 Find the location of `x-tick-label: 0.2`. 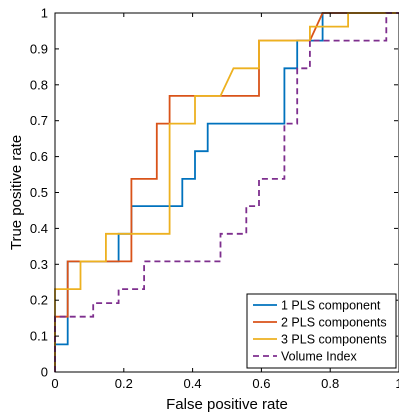

x-tick-label: 0.2 is located at coordinates (124, 383).